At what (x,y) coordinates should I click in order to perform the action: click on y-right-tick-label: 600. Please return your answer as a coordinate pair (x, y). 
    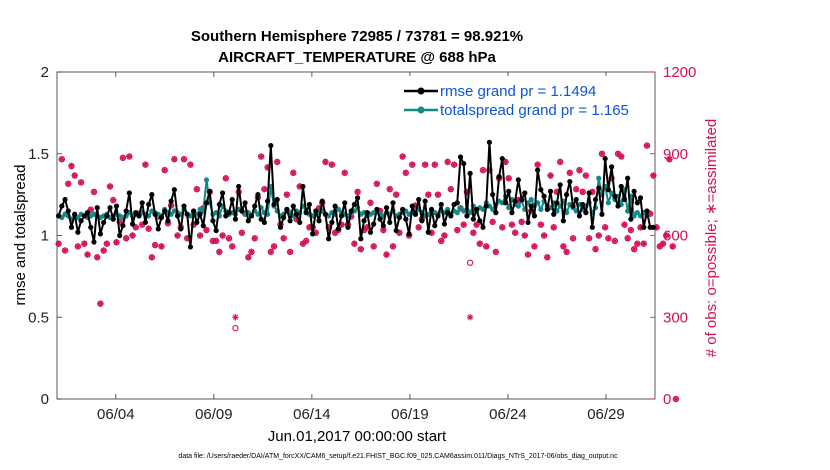
    Looking at the image, I should click on (675, 236).